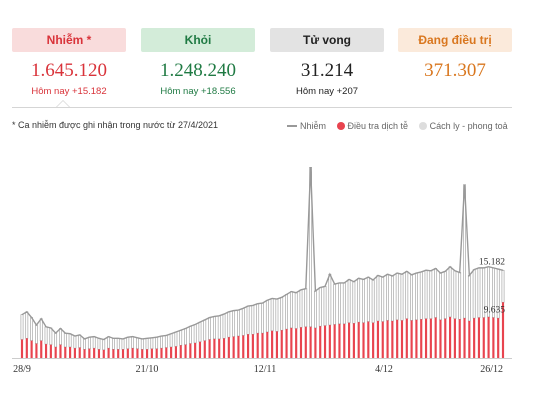 The width and height of the screenshot is (533, 410). I want to click on card-infected: Nhiễm * 1.645.120 Hôm nay +15.182, so click(69, 63).